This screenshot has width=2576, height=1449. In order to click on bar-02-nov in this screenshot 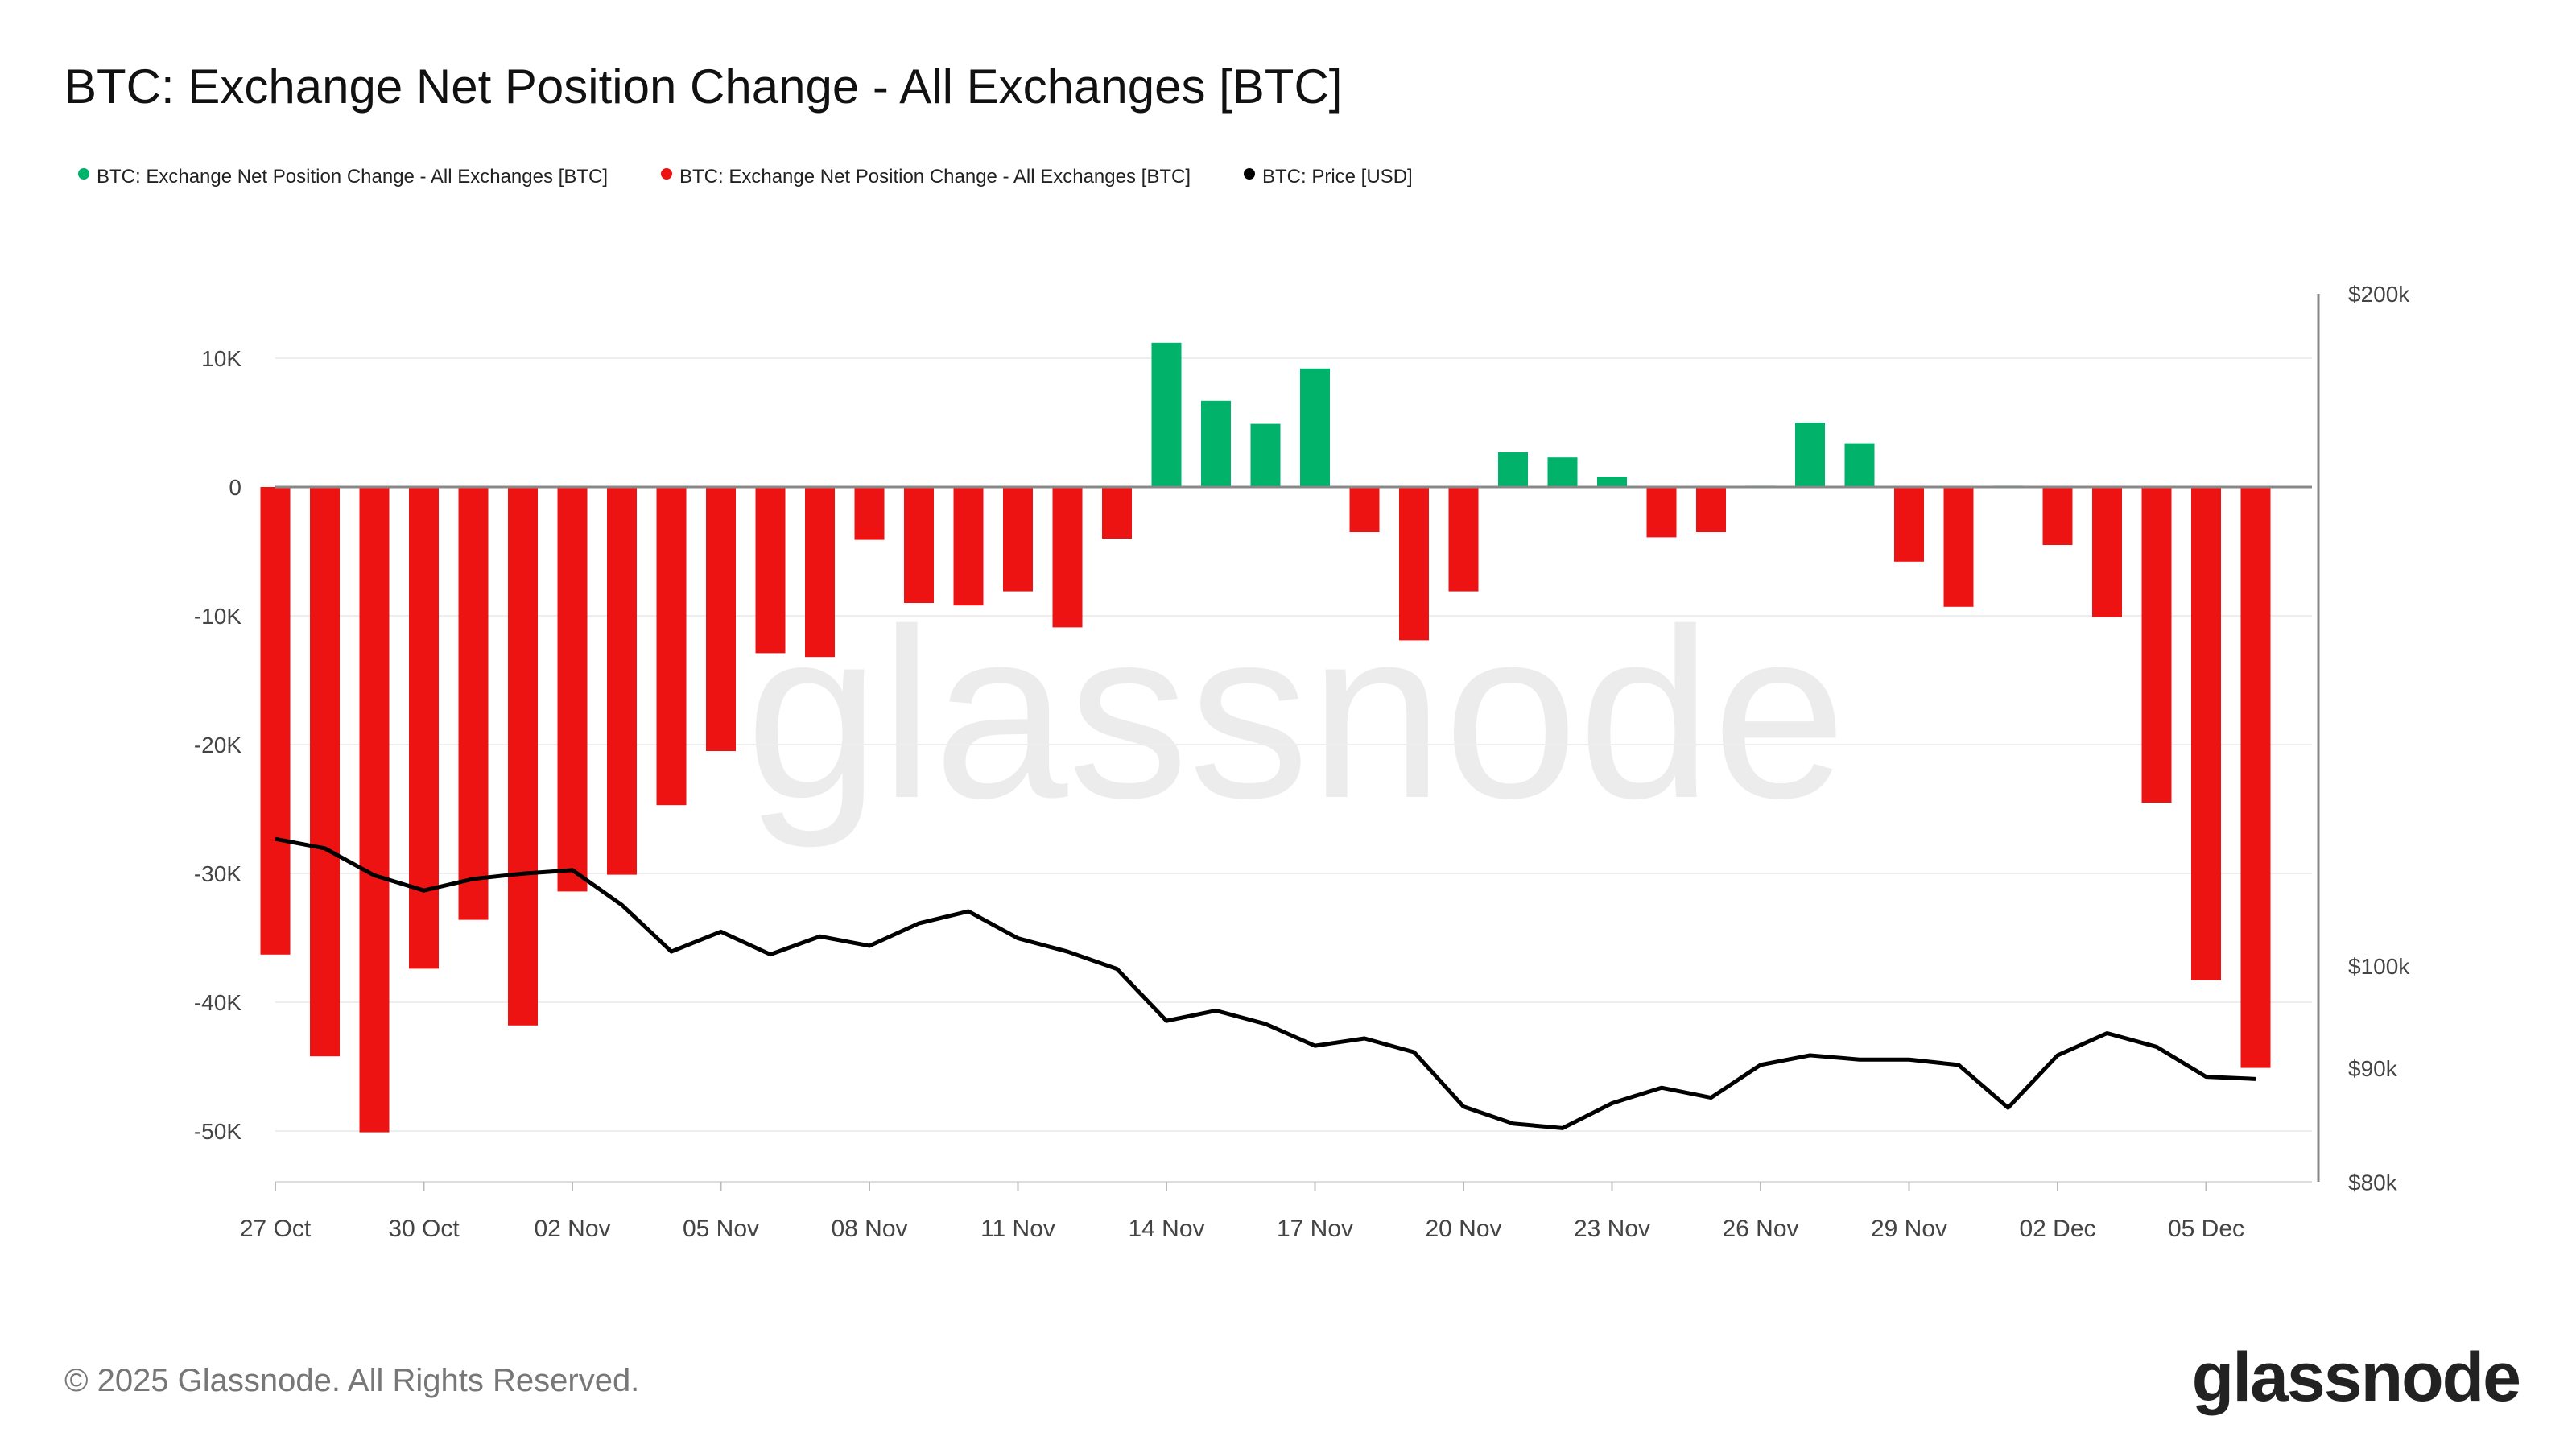, I will do `click(572, 689)`.